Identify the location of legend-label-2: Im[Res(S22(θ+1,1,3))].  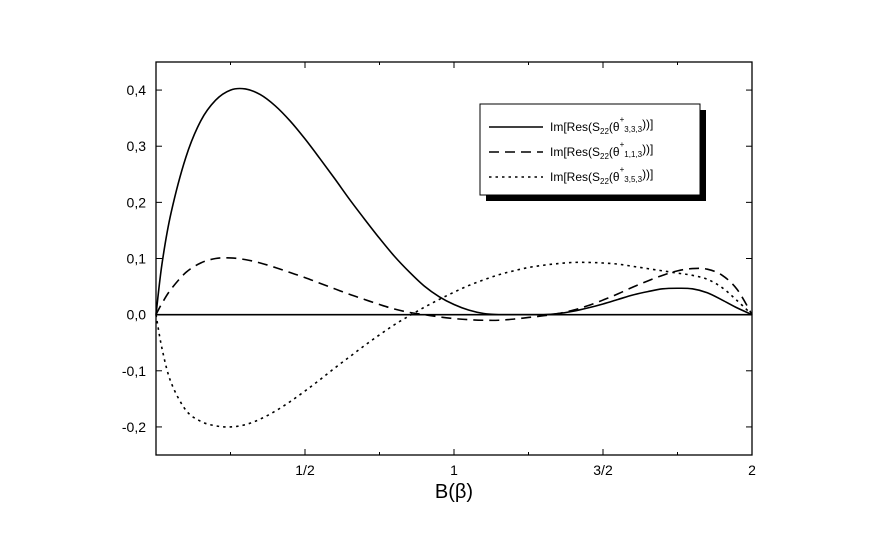
(601, 150).